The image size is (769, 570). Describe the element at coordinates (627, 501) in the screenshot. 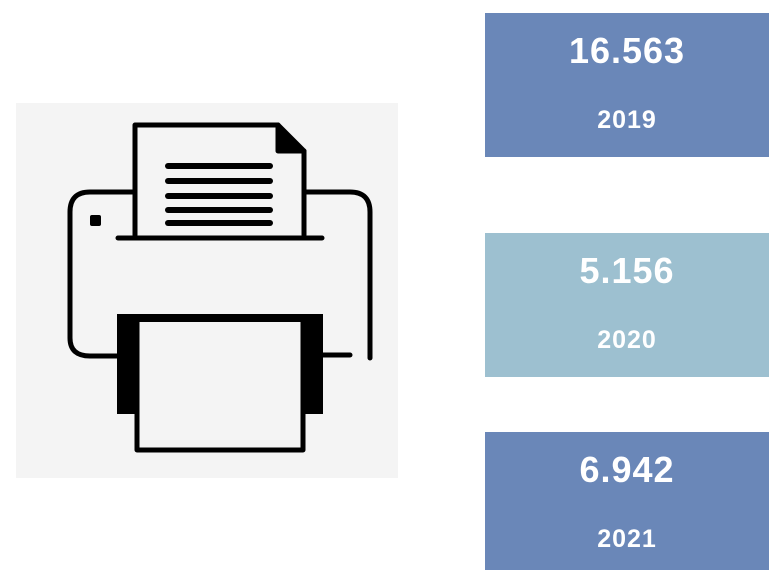

I see `stat-box: 6.942 2021` at that location.